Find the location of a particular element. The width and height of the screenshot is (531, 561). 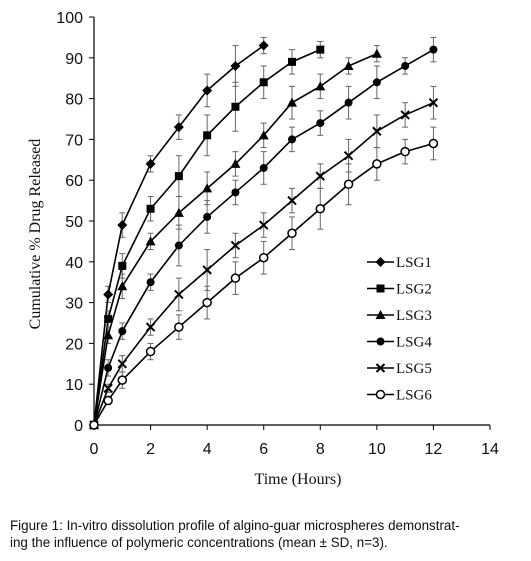

x-tick-label: 8 is located at coordinates (320, 449).